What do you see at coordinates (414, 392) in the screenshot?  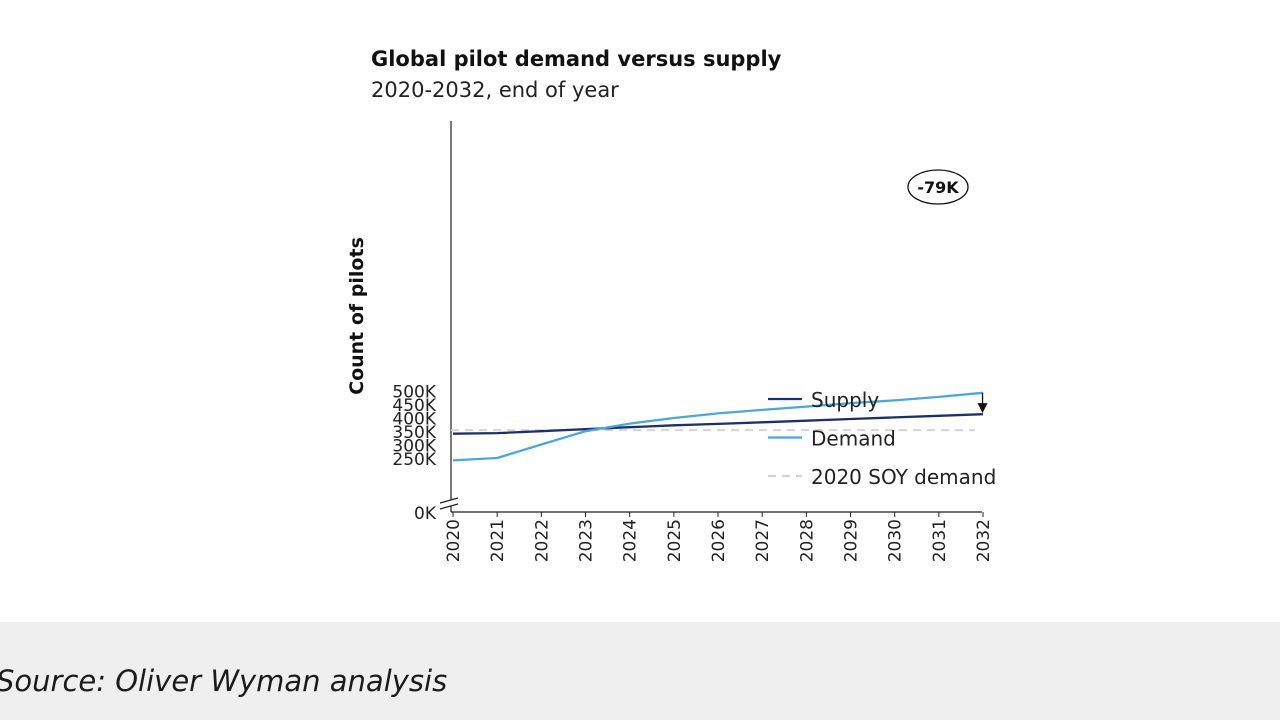 I see `y-tick-label: 500K` at bounding box center [414, 392].